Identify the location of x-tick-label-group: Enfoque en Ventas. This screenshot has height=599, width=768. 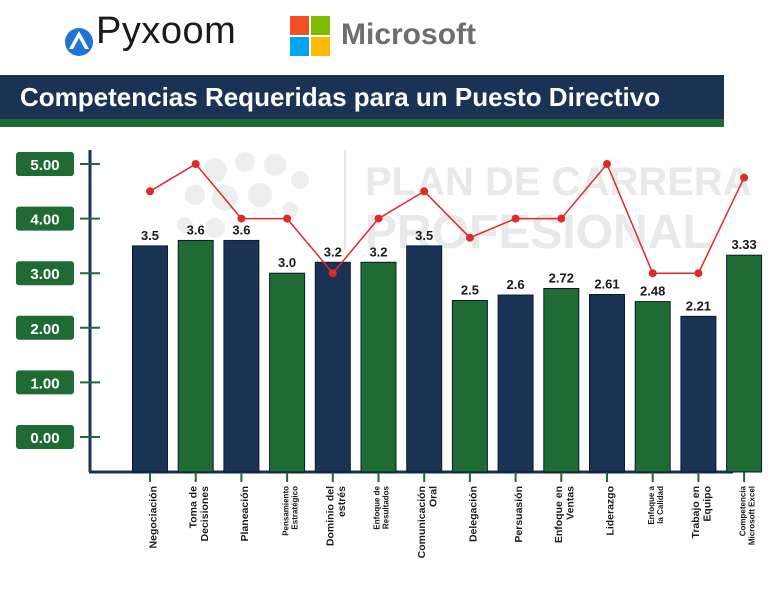
(565, 514).